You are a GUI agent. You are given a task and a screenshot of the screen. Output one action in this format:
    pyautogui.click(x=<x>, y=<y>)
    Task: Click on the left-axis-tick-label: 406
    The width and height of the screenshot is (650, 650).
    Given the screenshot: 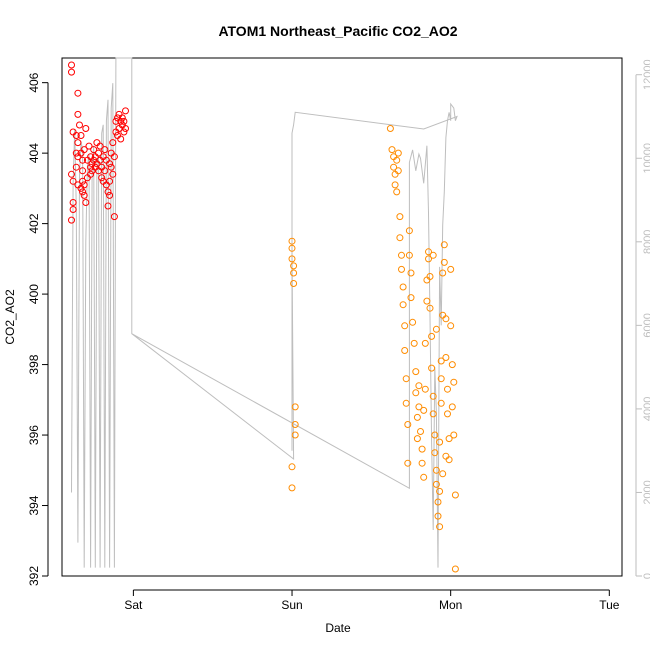 What is the action you would take?
    pyautogui.click(x=34, y=82)
    